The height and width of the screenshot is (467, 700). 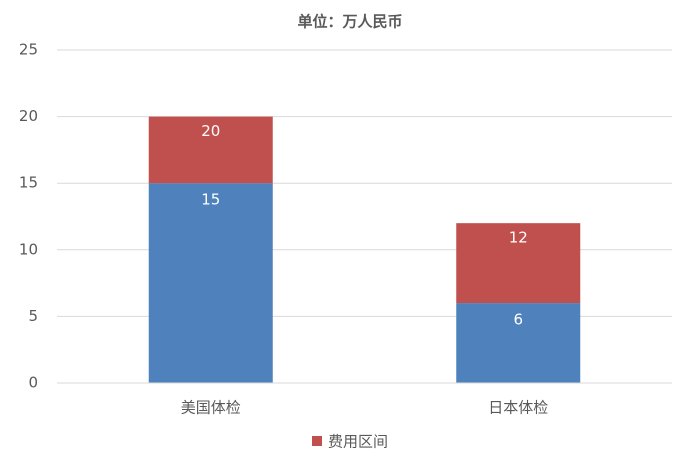 What do you see at coordinates (518, 320) in the screenshot?
I see `data-label: 6` at bounding box center [518, 320].